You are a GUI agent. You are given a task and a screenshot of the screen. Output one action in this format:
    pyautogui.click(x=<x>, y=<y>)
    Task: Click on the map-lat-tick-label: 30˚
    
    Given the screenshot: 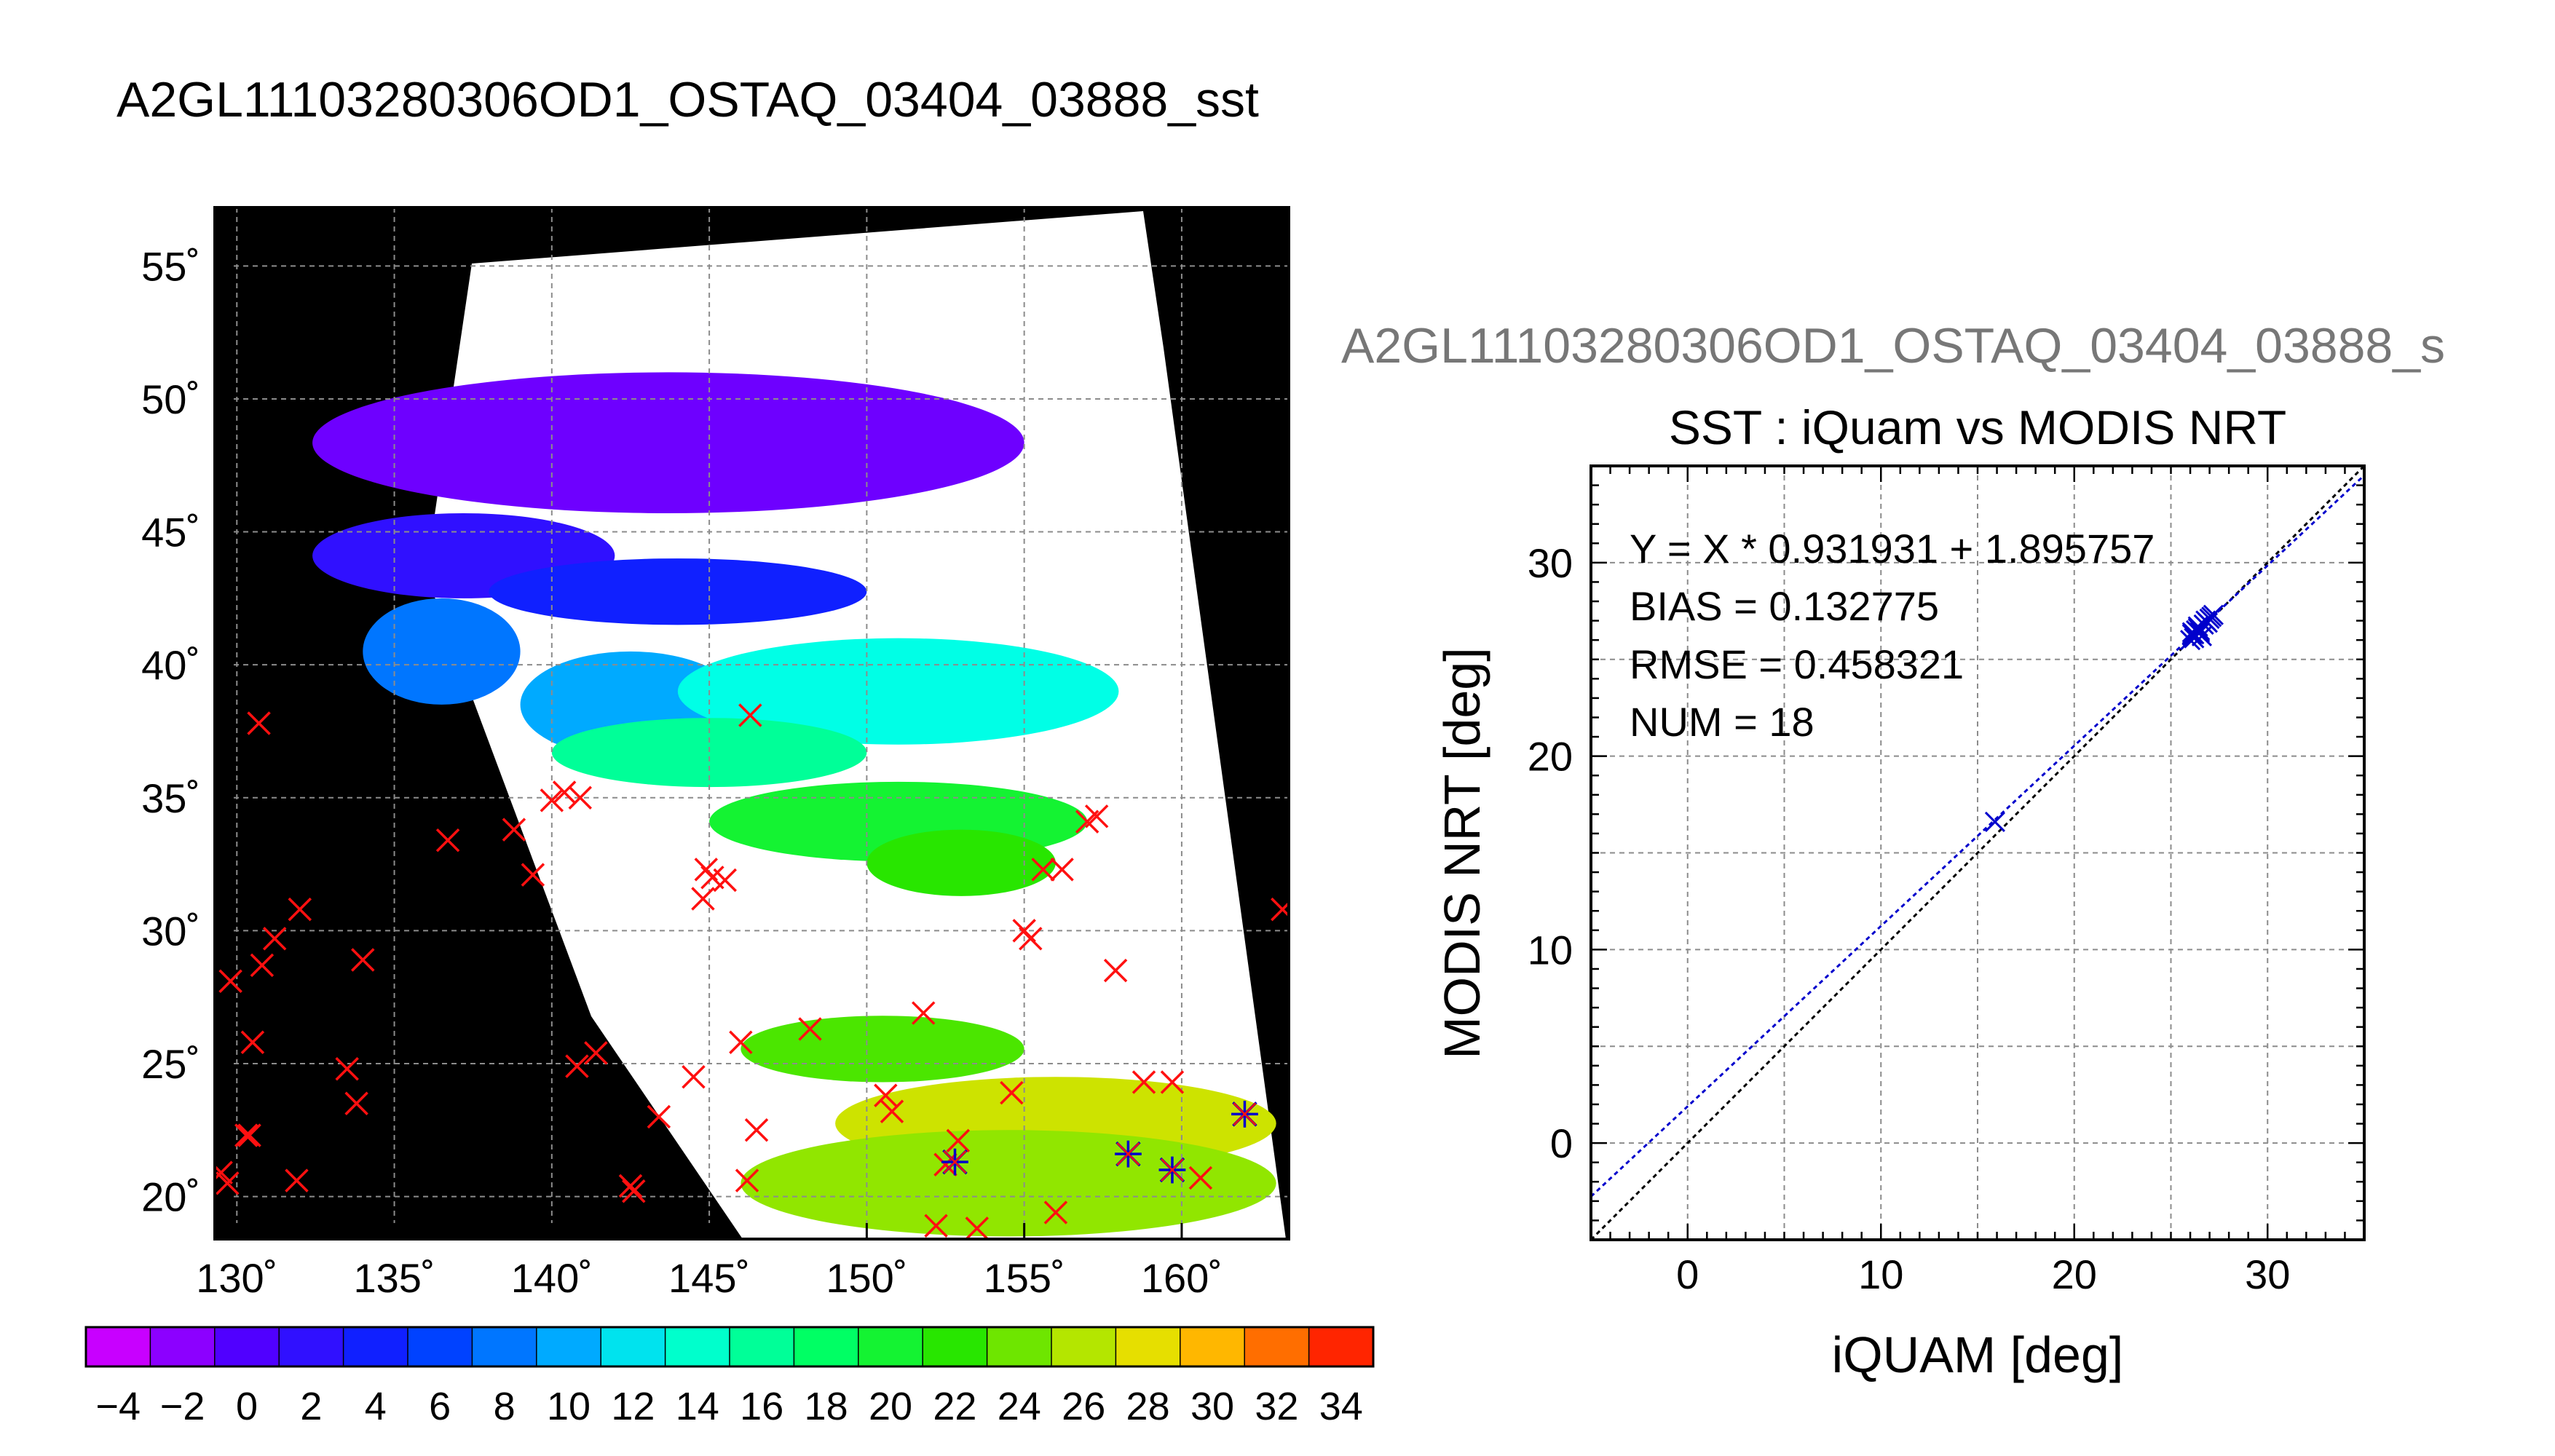 What is the action you would take?
    pyautogui.click(x=170, y=931)
    